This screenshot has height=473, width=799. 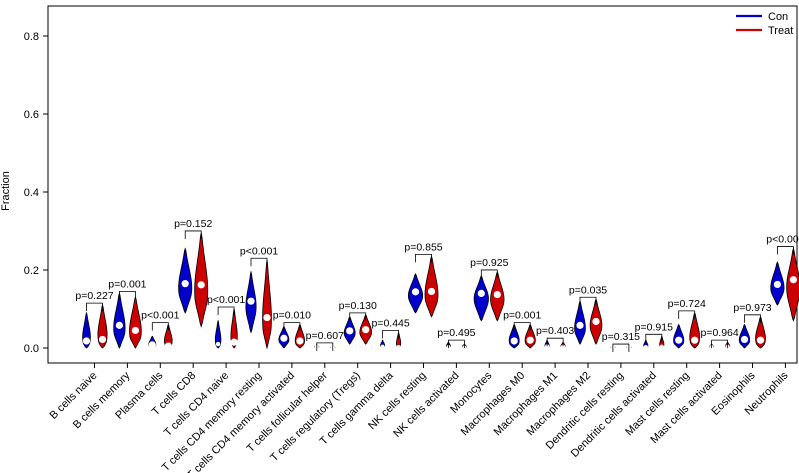 What do you see at coordinates (193, 224) in the screenshot?
I see `p-value-label: p=0.152` at bounding box center [193, 224].